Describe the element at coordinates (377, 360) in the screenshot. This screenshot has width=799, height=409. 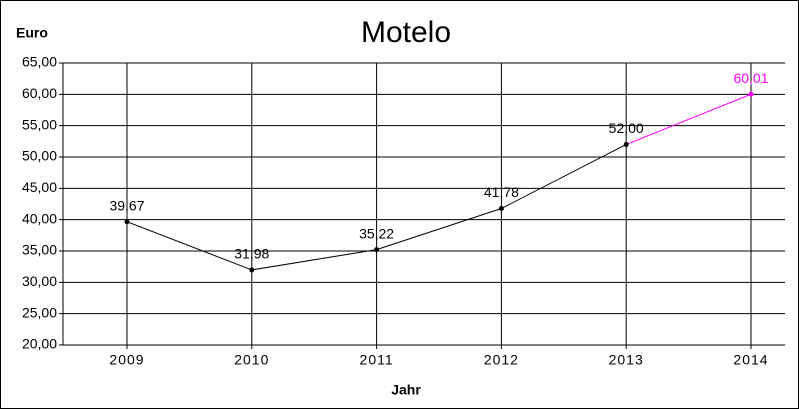
I see `x-tick-label: 2011` at that location.